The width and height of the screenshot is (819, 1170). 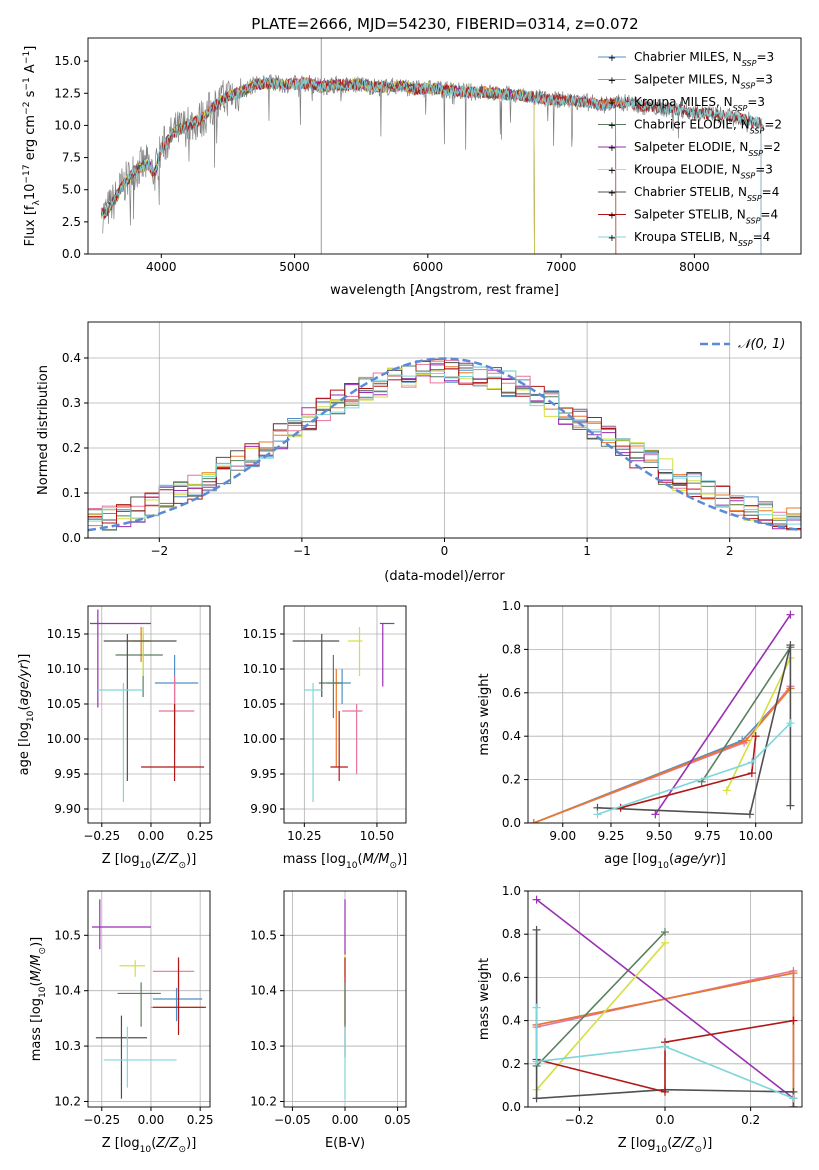 I want to click on legend-label: Chabrier MILES, NSSP=3, so click(x=704, y=59).